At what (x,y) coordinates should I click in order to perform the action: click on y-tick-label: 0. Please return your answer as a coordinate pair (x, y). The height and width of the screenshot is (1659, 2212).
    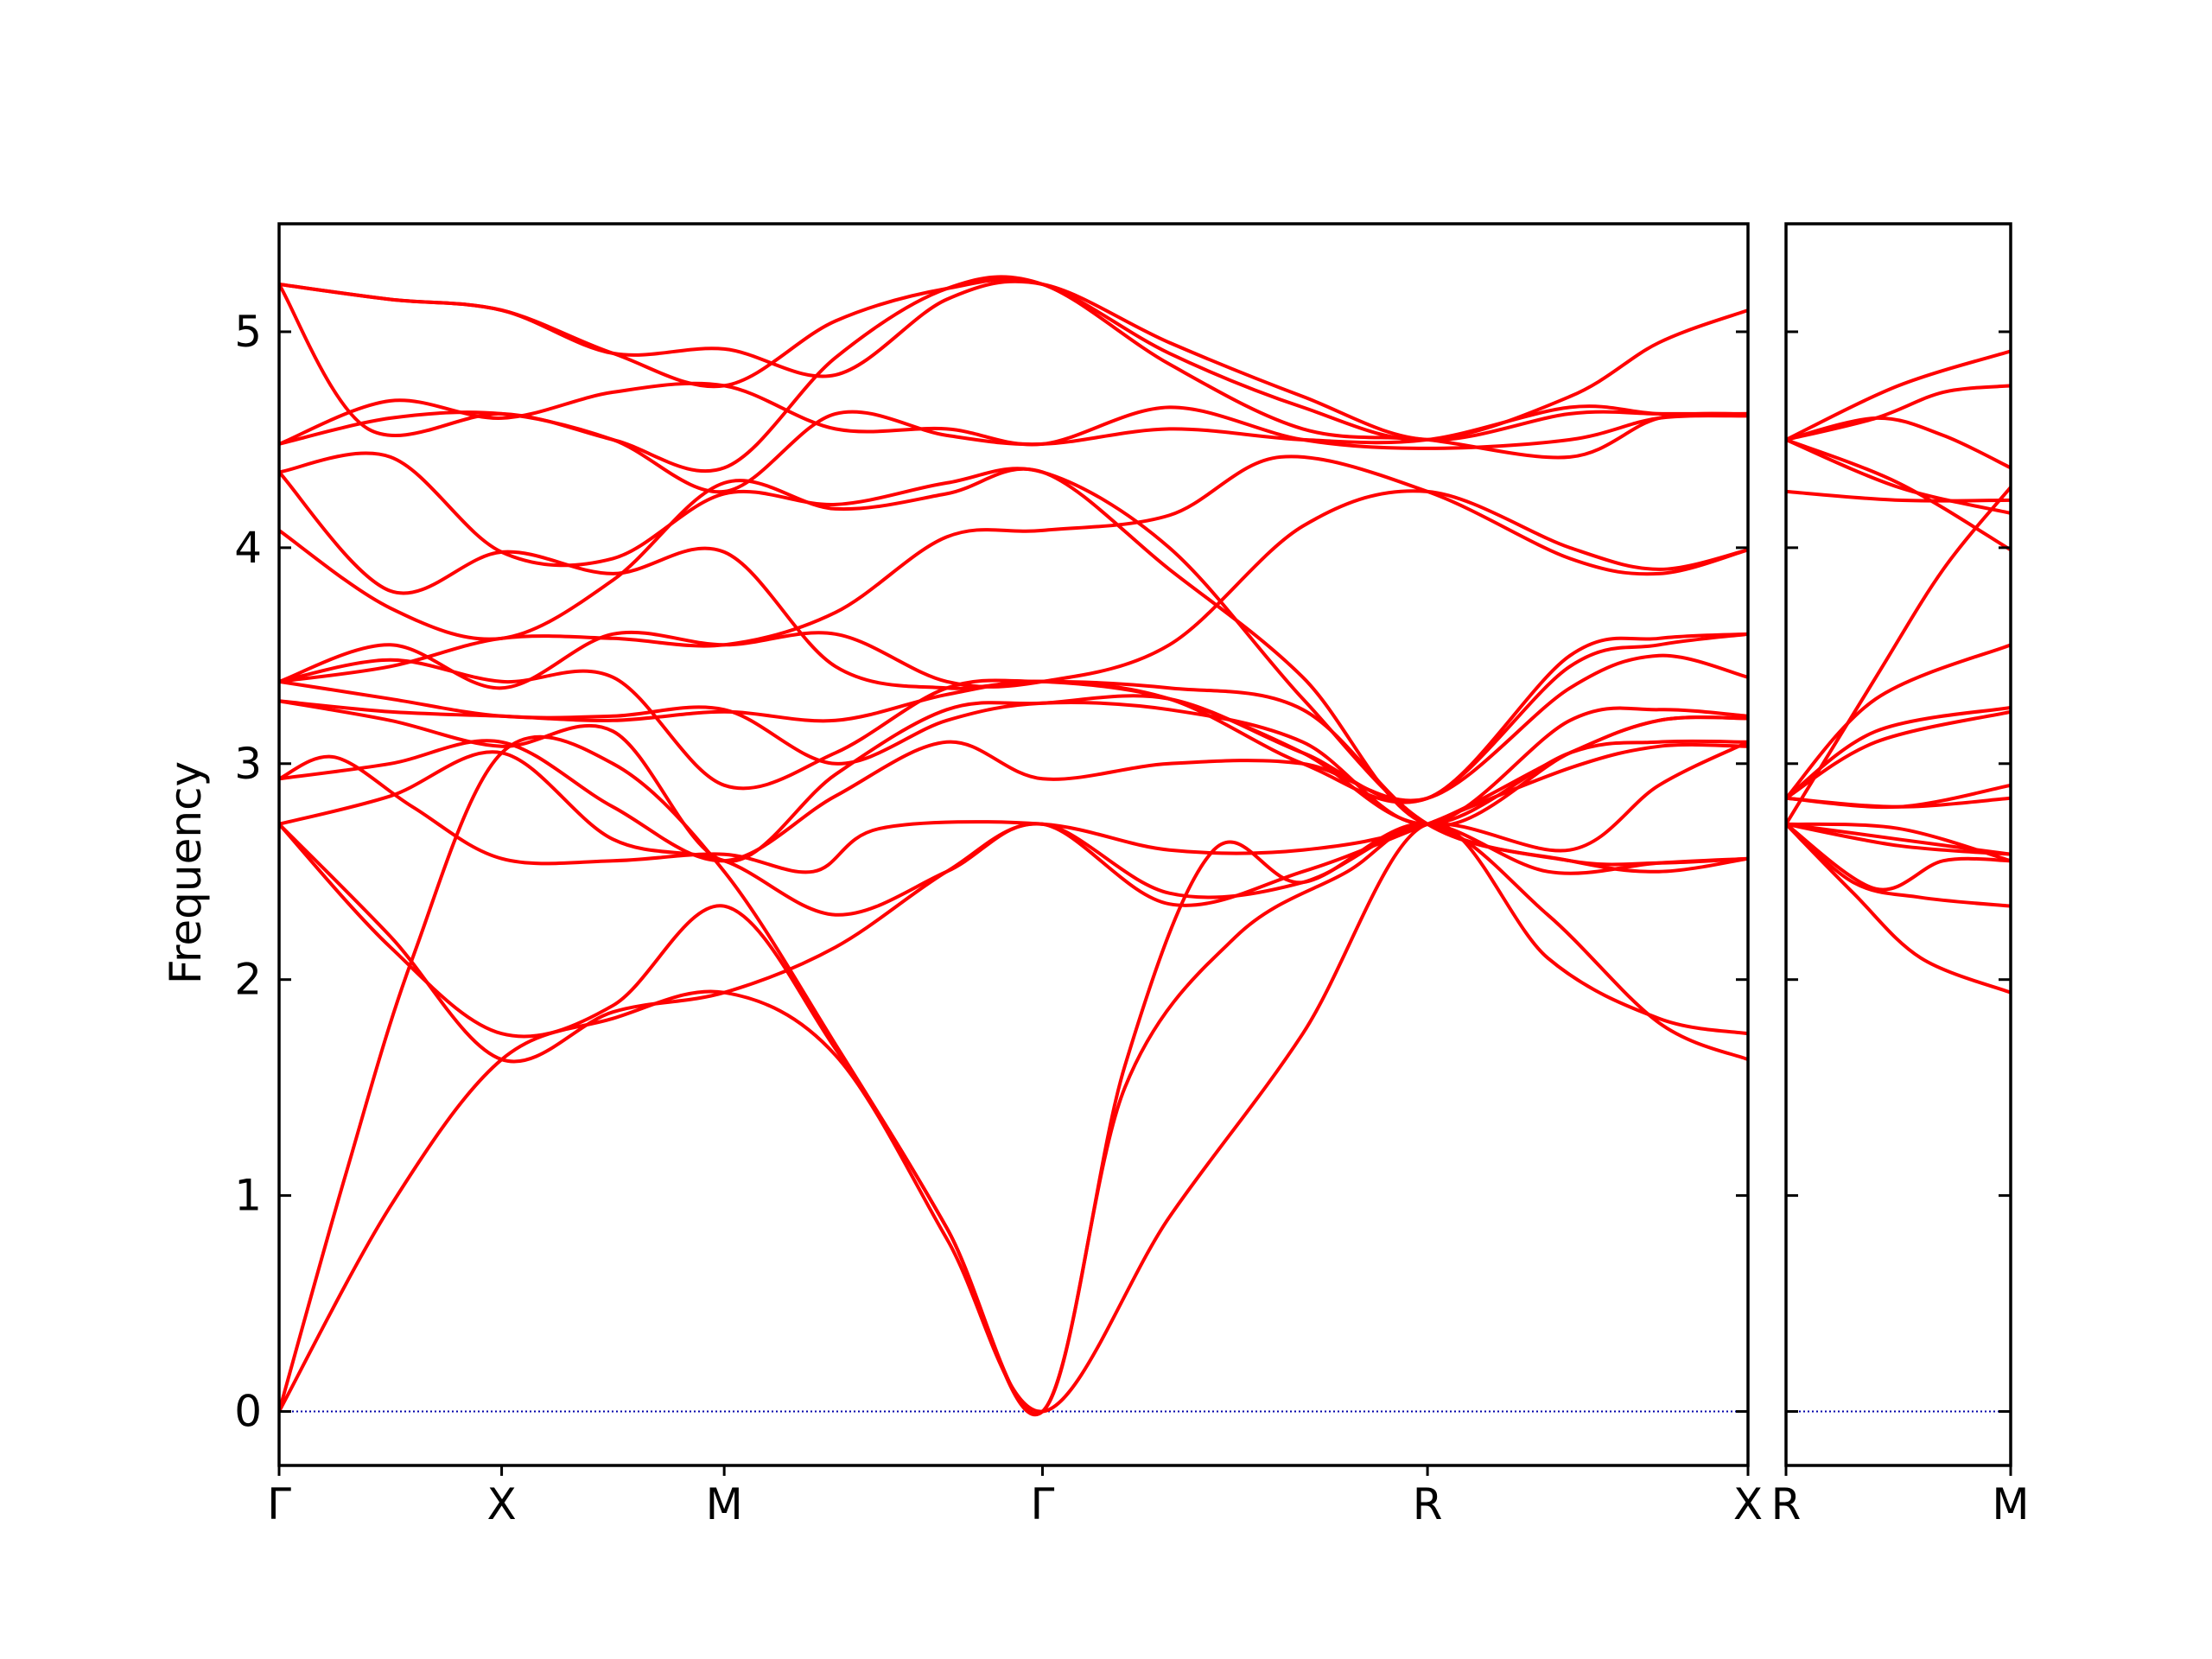
    Looking at the image, I should click on (248, 1412).